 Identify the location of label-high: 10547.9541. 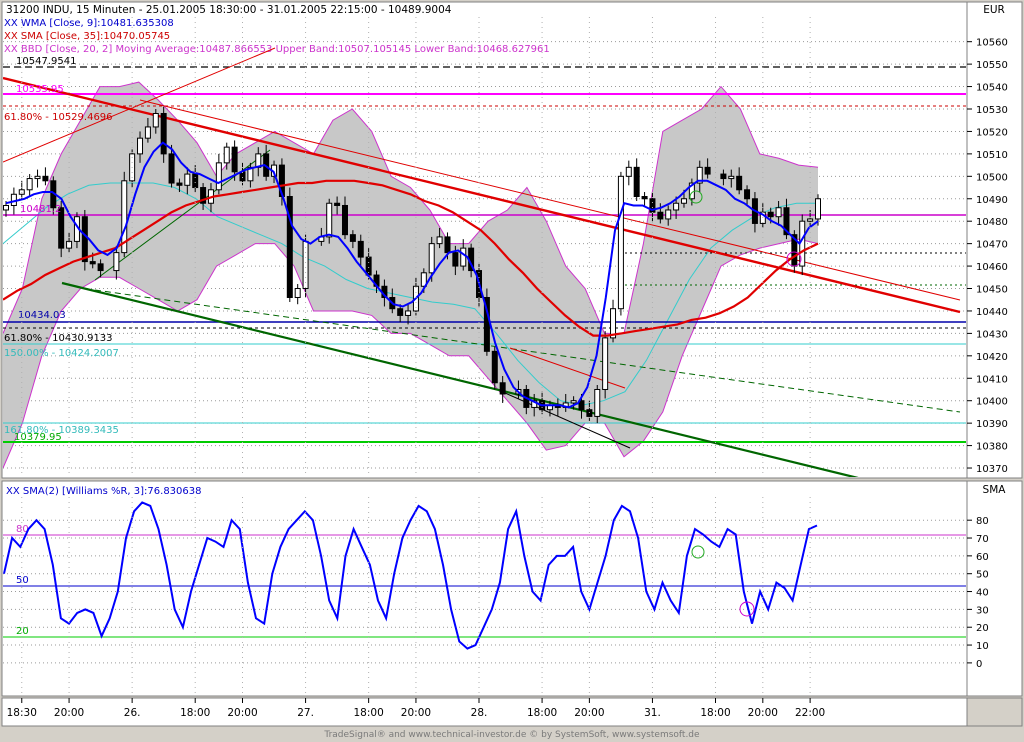
(46, 61).